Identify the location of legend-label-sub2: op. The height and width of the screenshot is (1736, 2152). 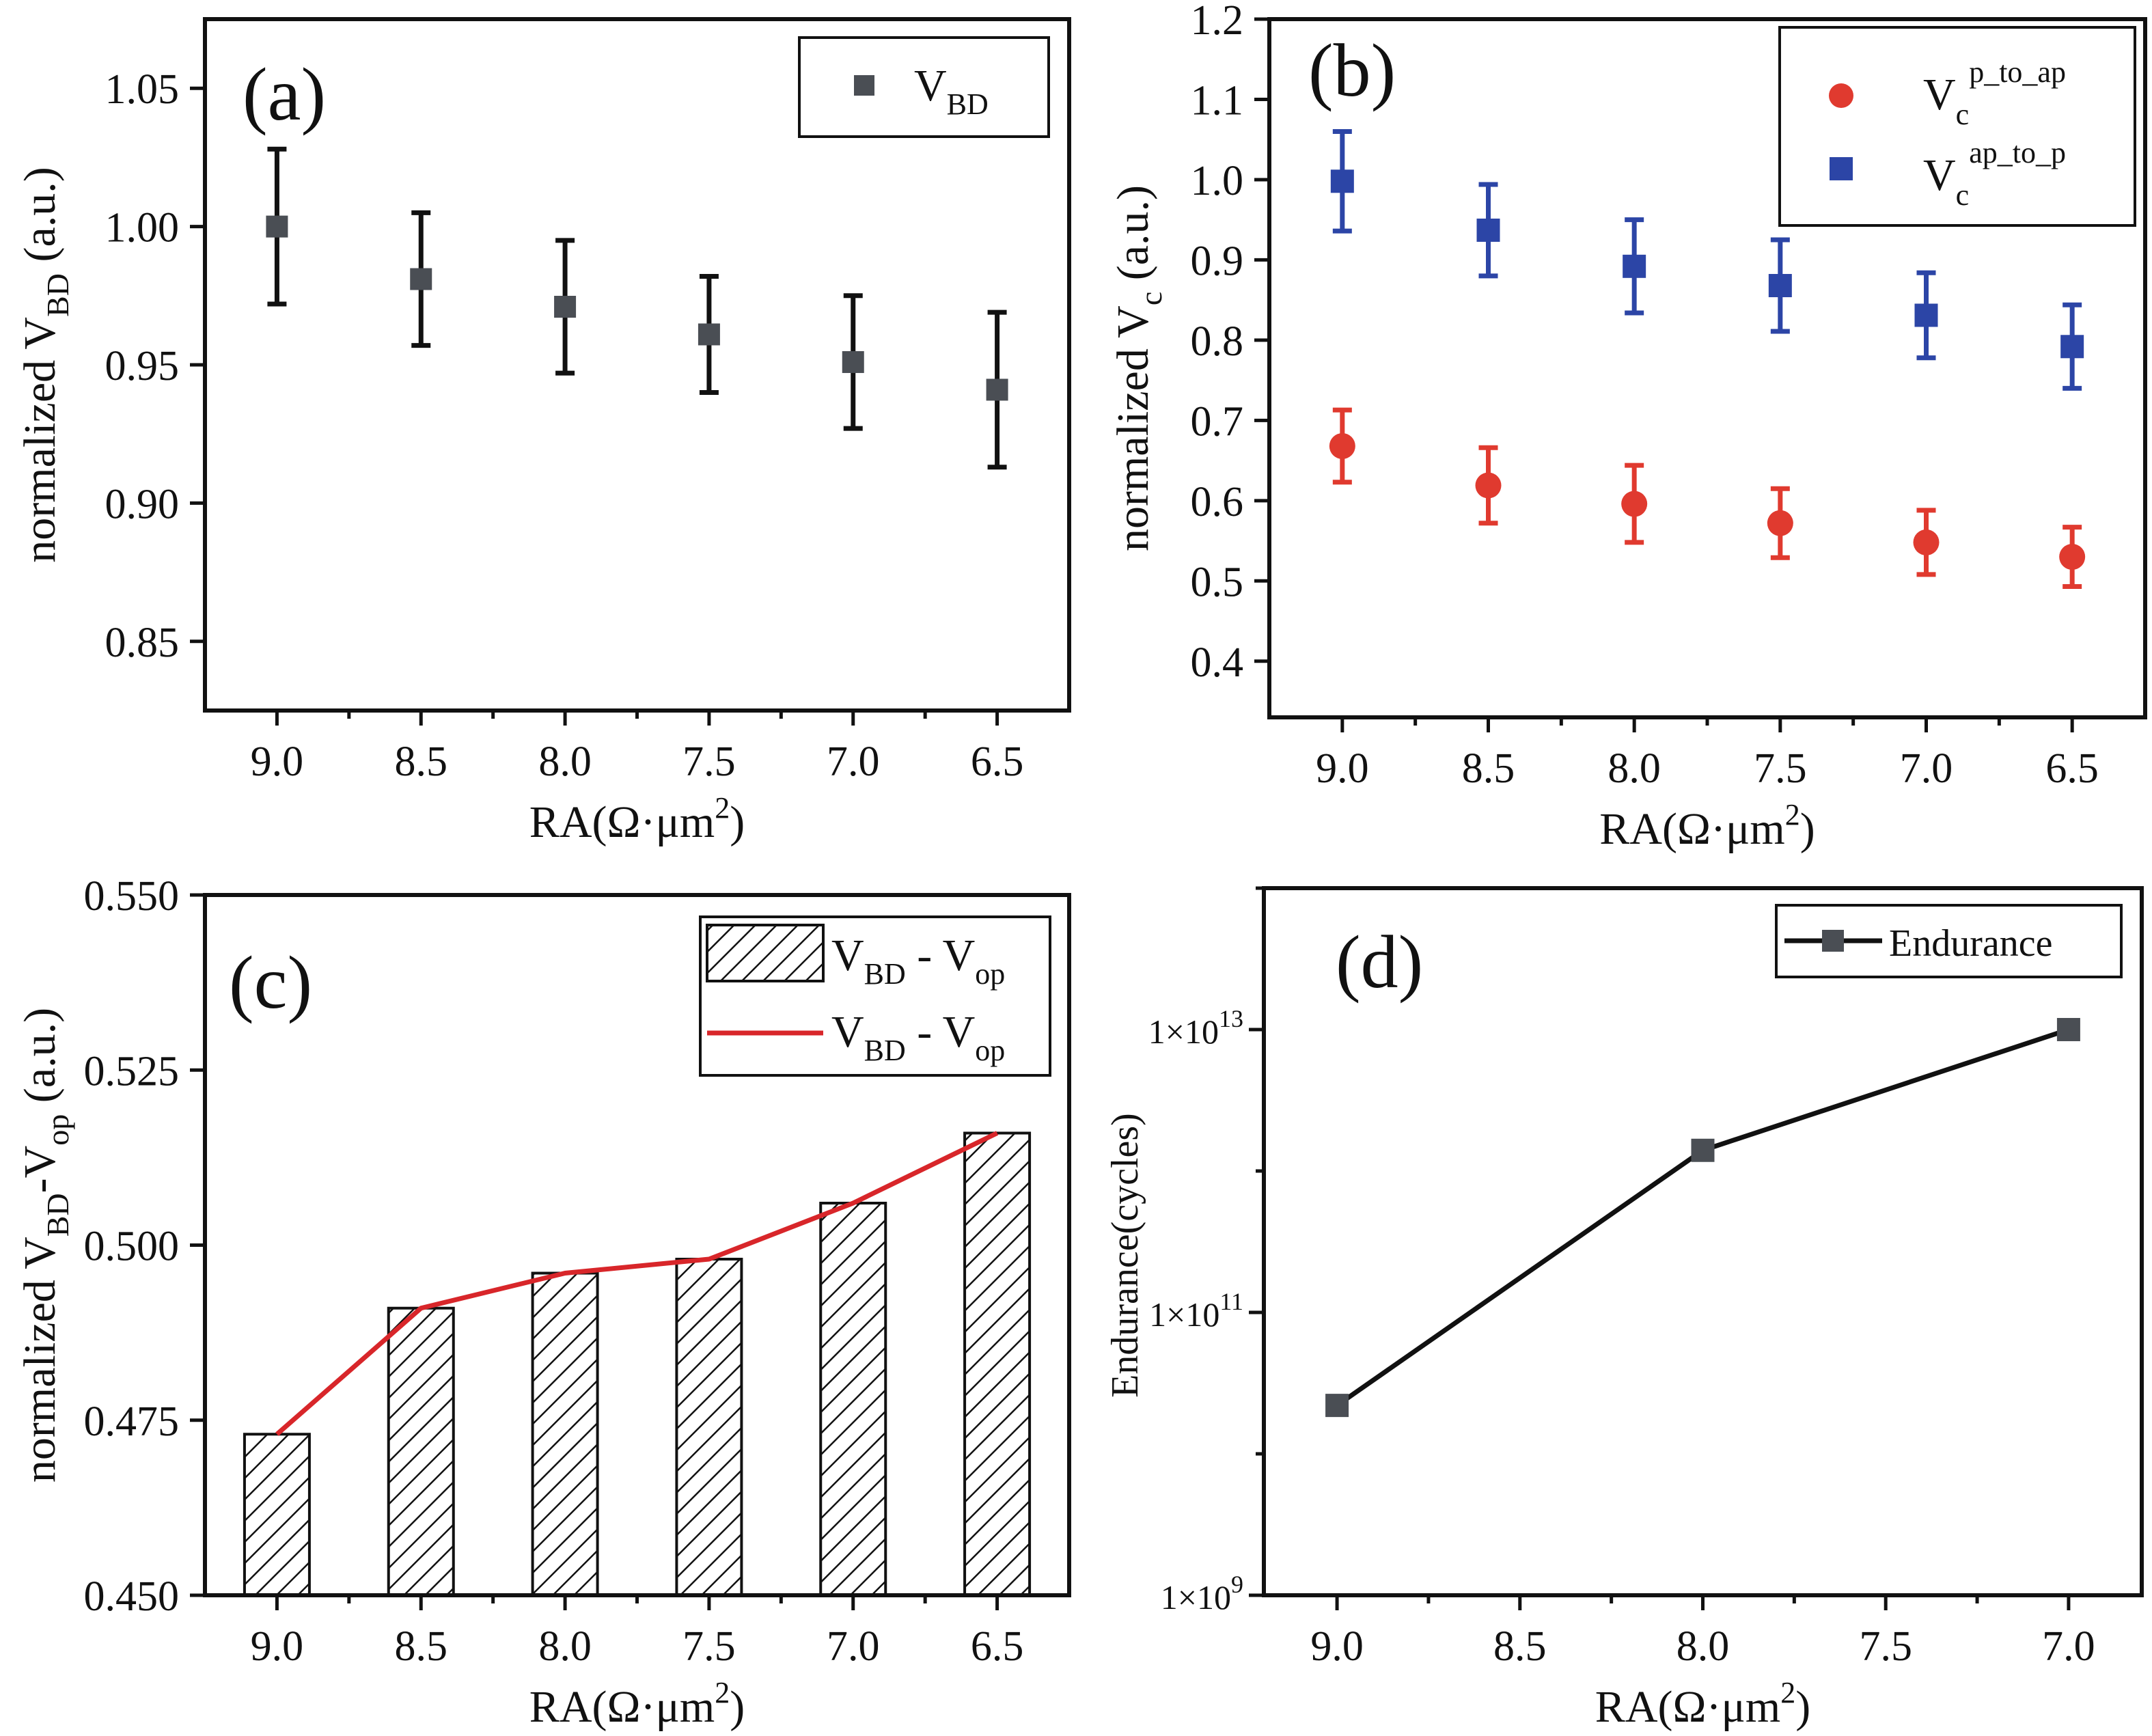
(990, 974).